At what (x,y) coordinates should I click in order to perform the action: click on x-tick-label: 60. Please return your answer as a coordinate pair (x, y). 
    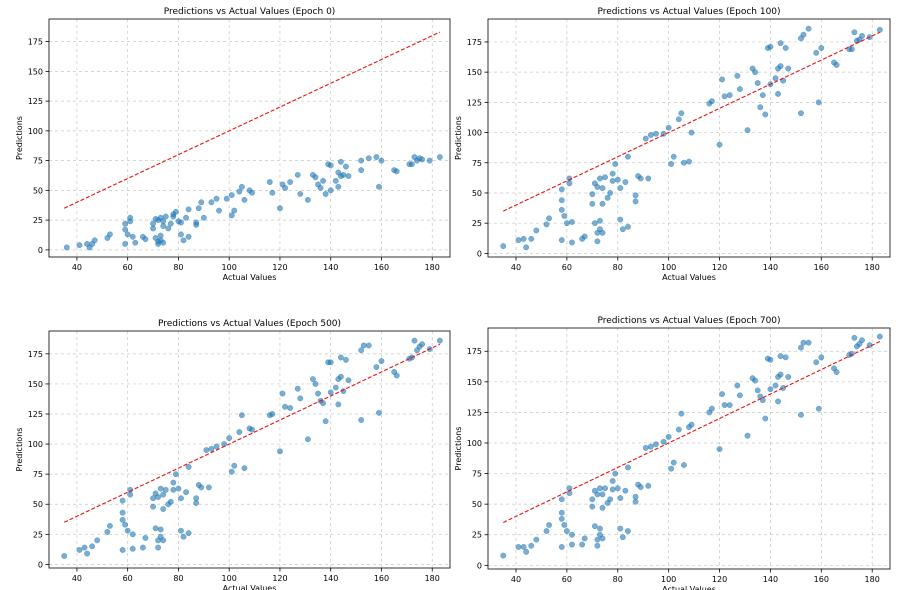
    Looking at the image, I should click on (128, 267).